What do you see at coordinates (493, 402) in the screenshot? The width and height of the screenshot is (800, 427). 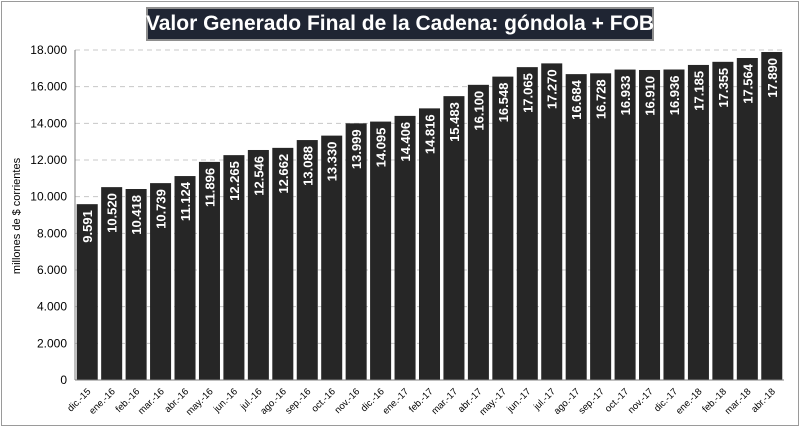 I see `x-tick-label: may.-17` at bounding box center [493, 402].